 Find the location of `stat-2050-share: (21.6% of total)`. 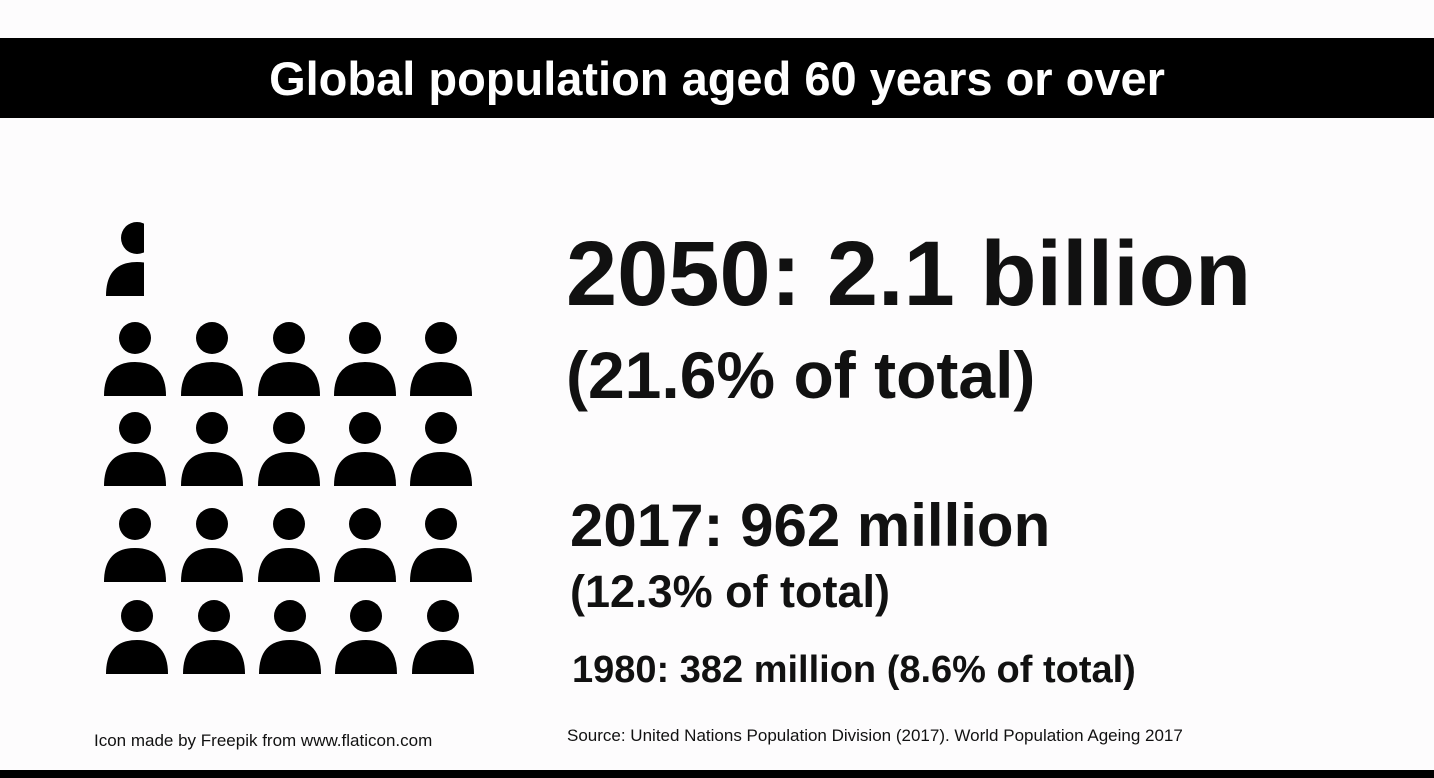

stat-2050-share: (21.6% of total) is located at coordinates (801, 375).